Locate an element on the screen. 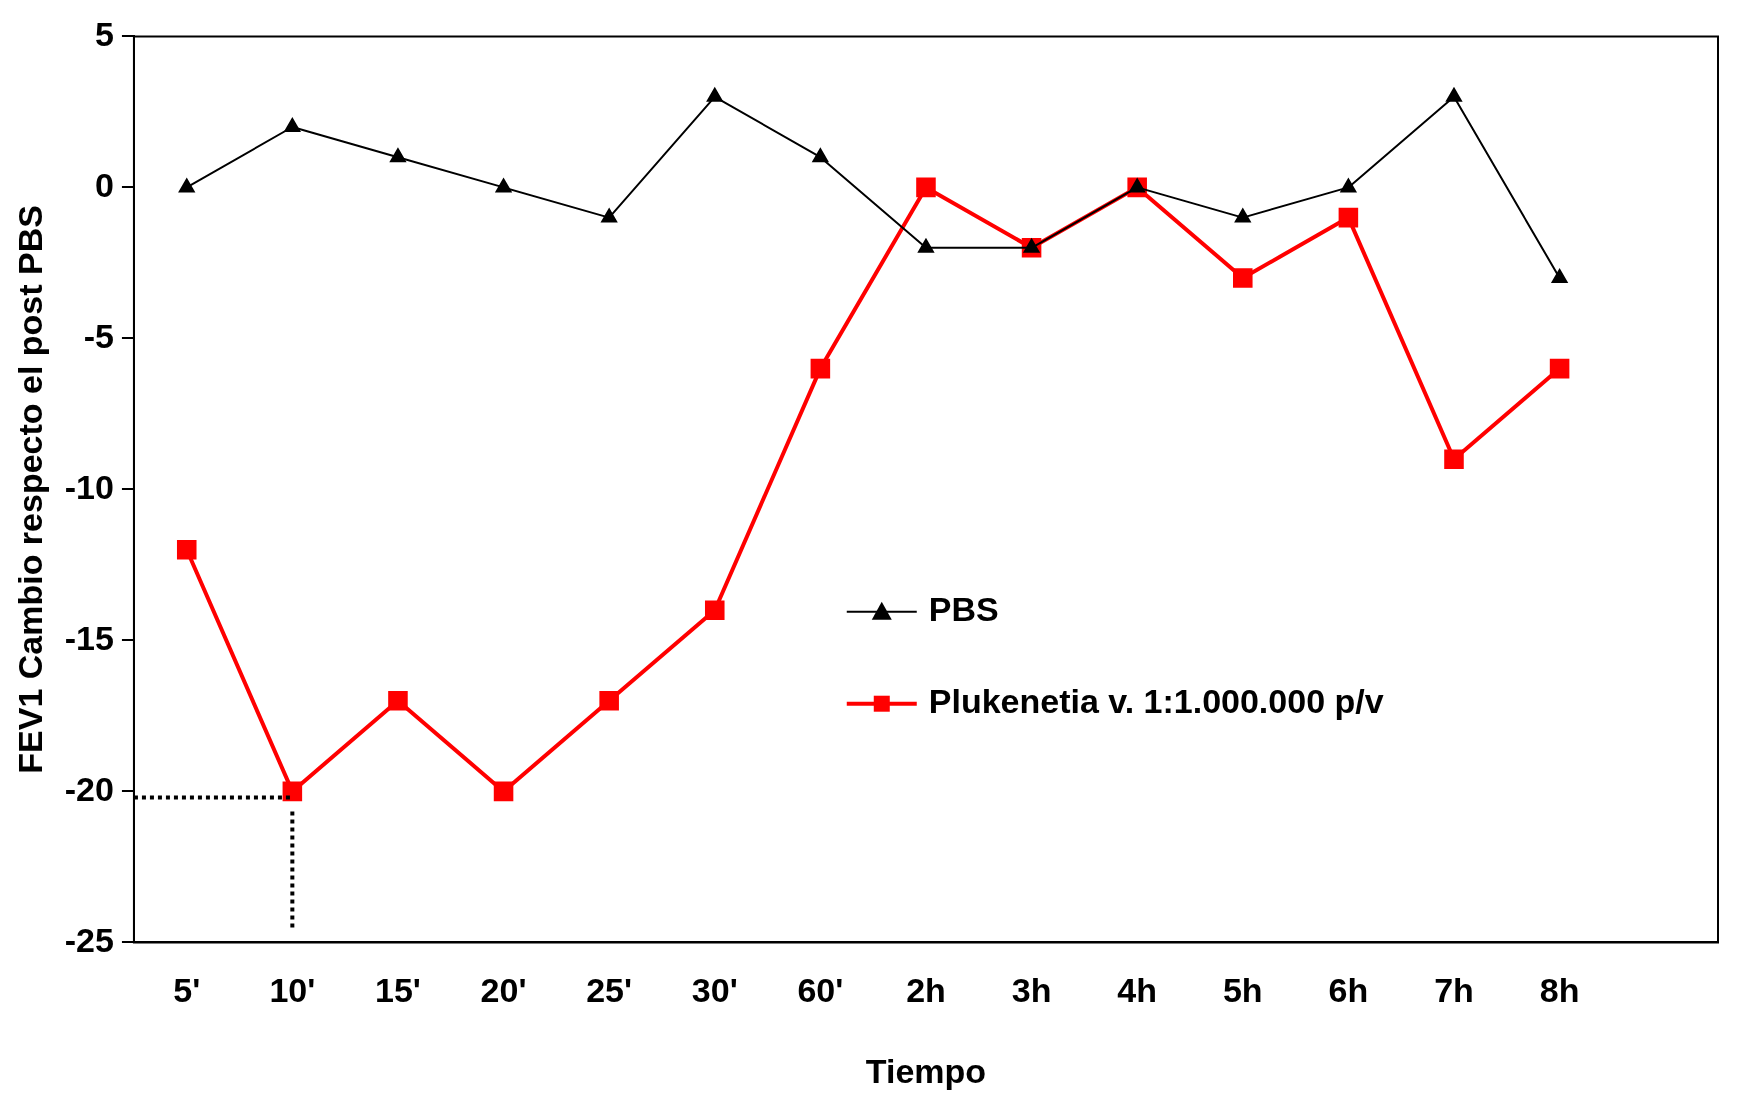  x-tick-label: 6h is located at coordinates (1348, 990).